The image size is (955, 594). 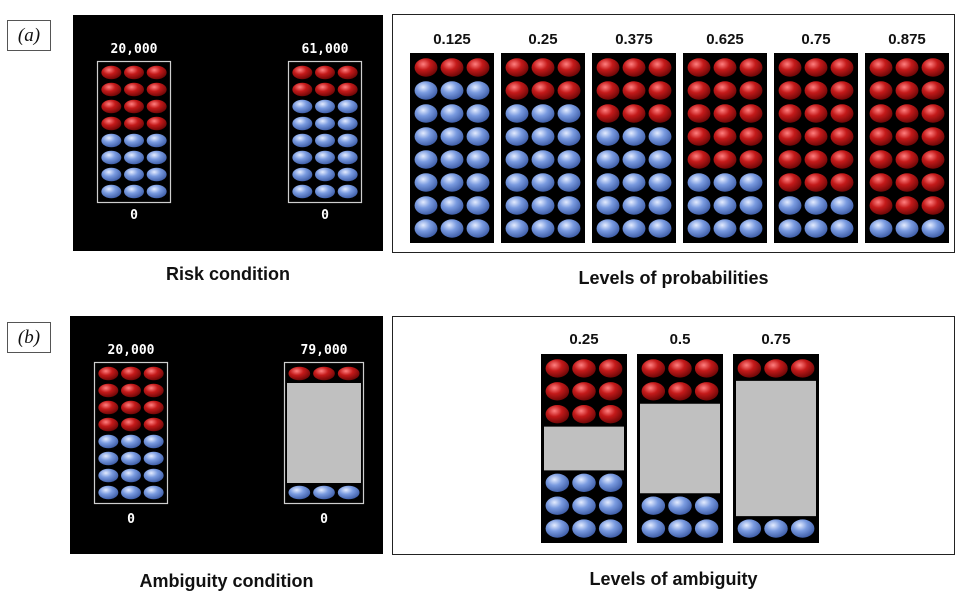 What do you see at coordinates (228, 133) in the screenshot?
I see `risk-condition-display: 20,000 0 61,000 0` at bounding box center [228, 133].